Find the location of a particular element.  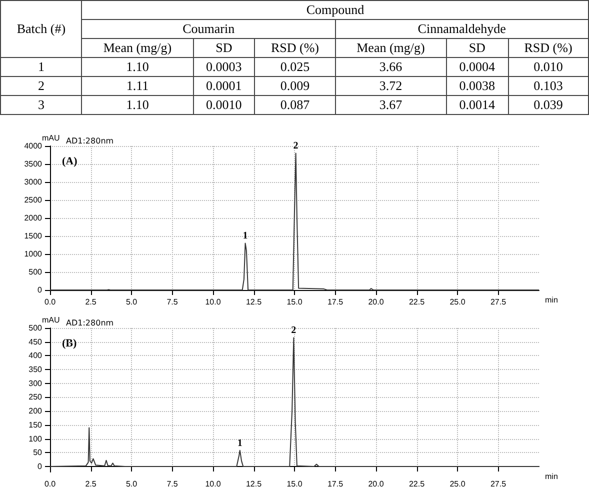

y-tick-label: 150 is located at coordinates (35, 425).